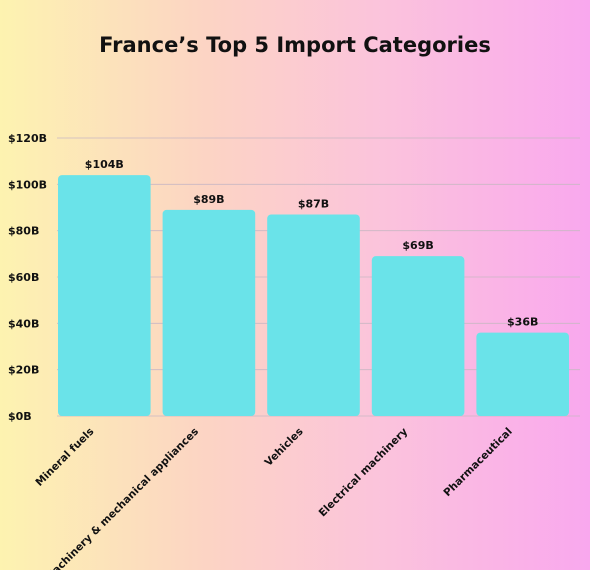 This screenshot has width=590, height=570. Describe the element at coordinates (20, 416) in the screenshot. I see `y-tick-label: $0B` at that location.